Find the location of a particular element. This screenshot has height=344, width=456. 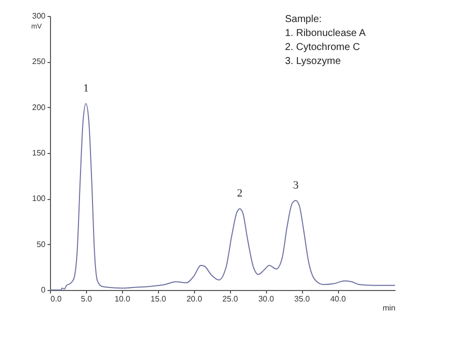

y-tick-label: 100 is located at coordinates (39, 199).